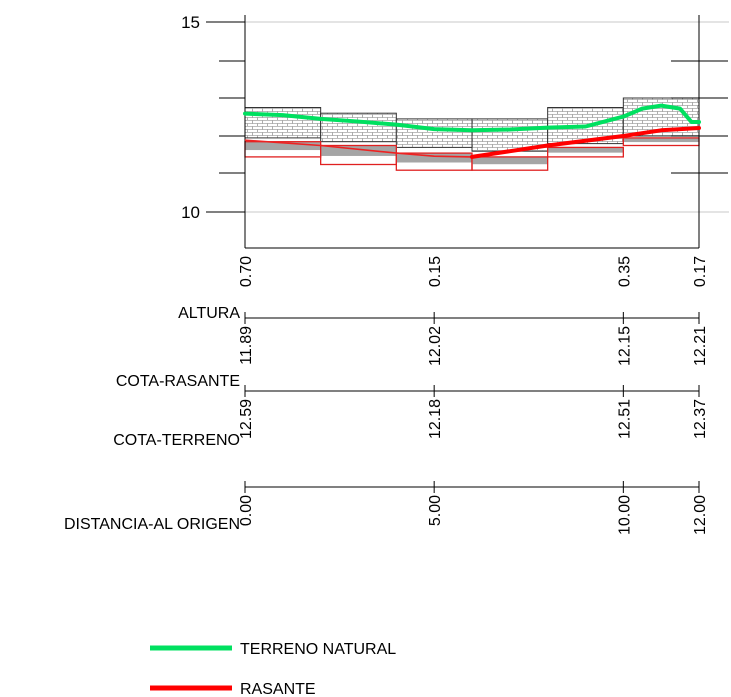 The image size is (731, 697). What do you see at coordinates (152, 524) in the screenshot?
I see `band-label-3: DISTANCIA-AL ORIGEN` at bounding box center [152, 524].